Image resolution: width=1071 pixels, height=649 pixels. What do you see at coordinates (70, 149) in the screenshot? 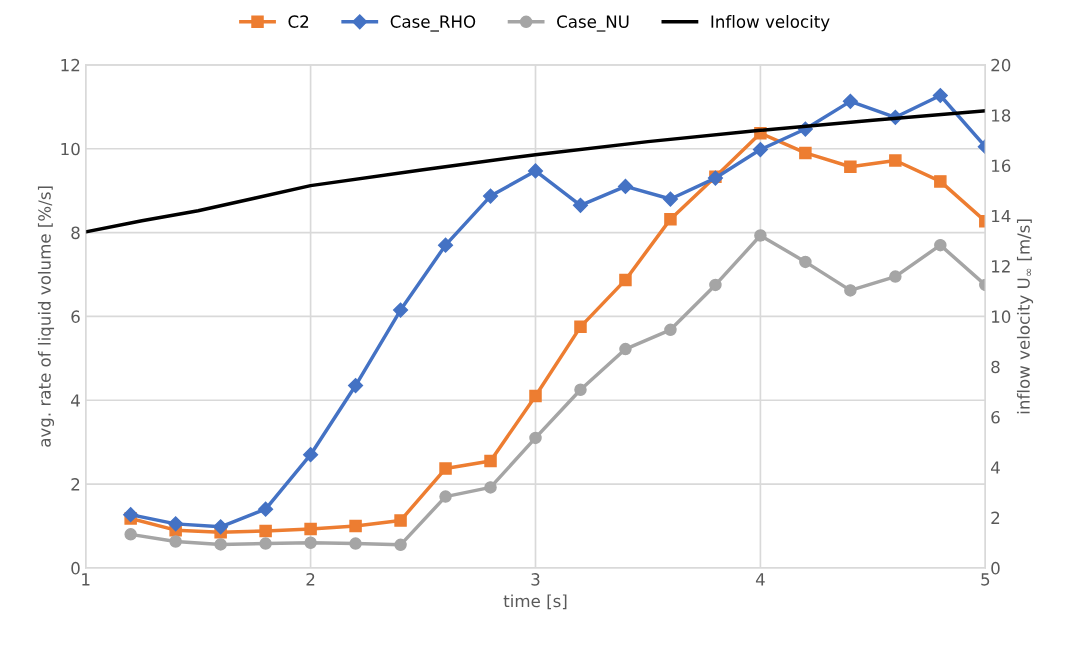
I see `y-tick-label: 10` at bounding box center [70, 149].